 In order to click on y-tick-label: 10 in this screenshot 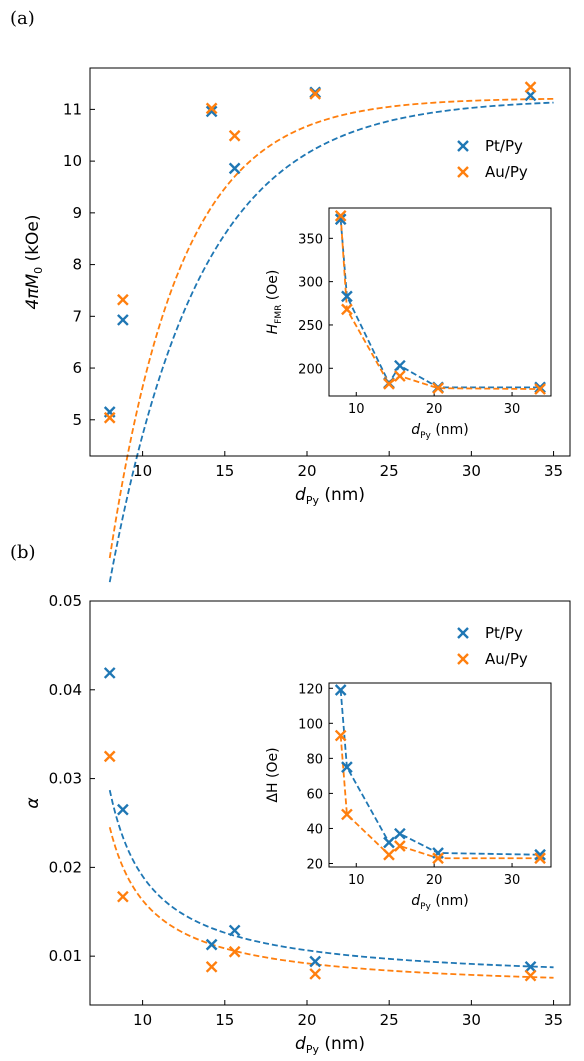, I will do `click(72, 161)`.